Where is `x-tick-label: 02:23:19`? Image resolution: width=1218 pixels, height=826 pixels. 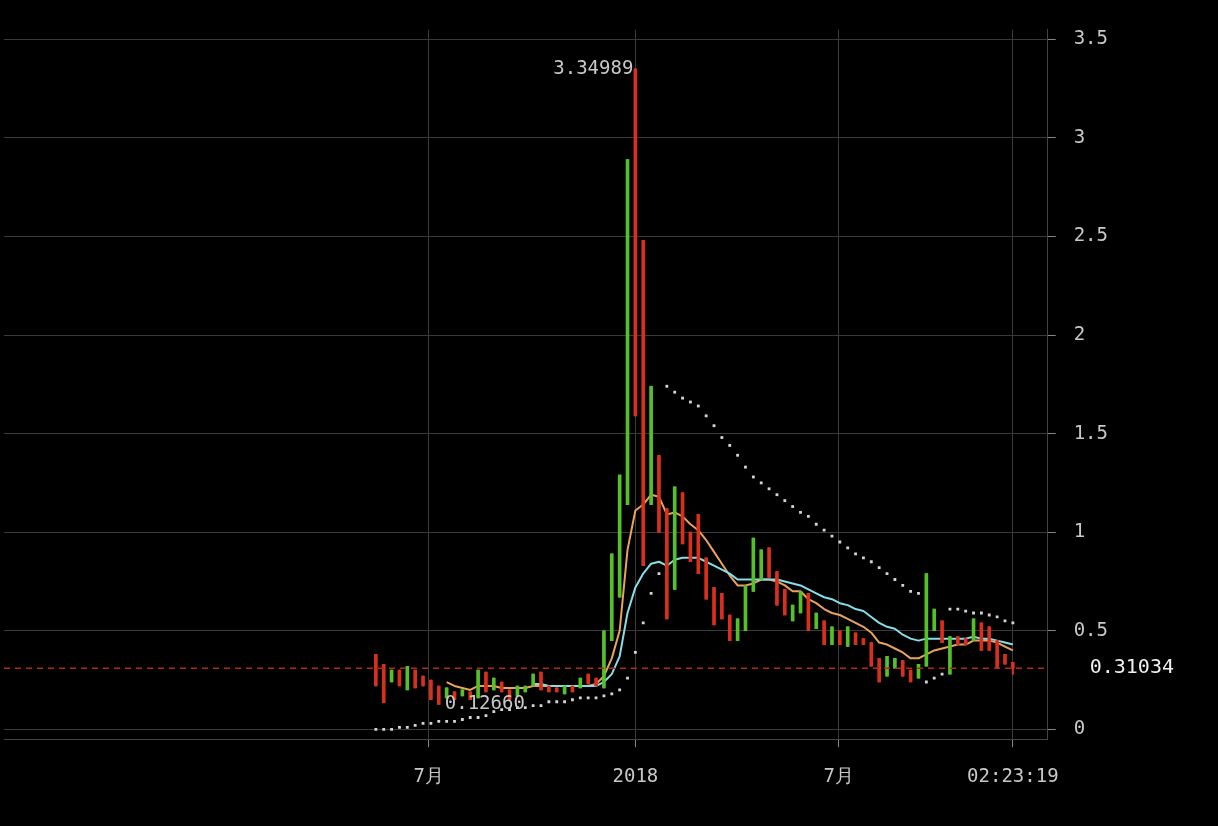 x-tick-label: 02:23:19 is located at coordinates (1013, 774).